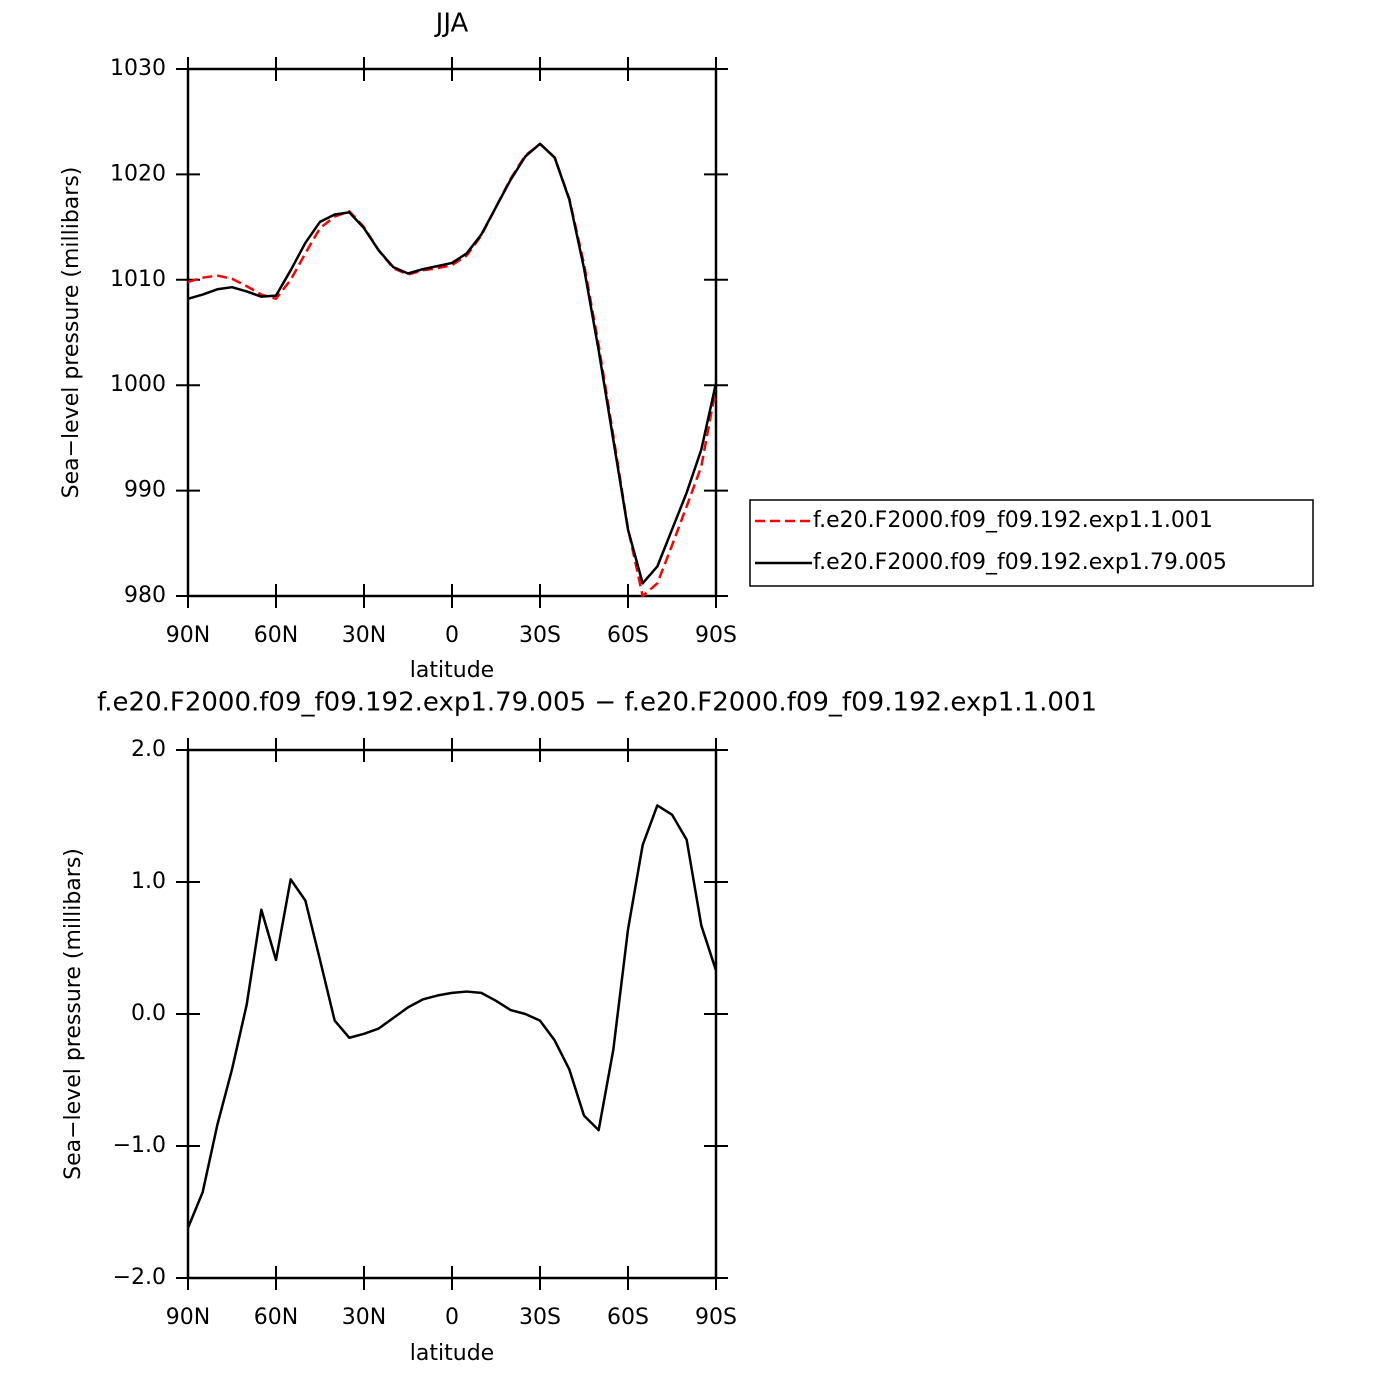 This screenshot has height=1374, width=1374. I want to click on y-tick-label: 990, so click(145, 490).